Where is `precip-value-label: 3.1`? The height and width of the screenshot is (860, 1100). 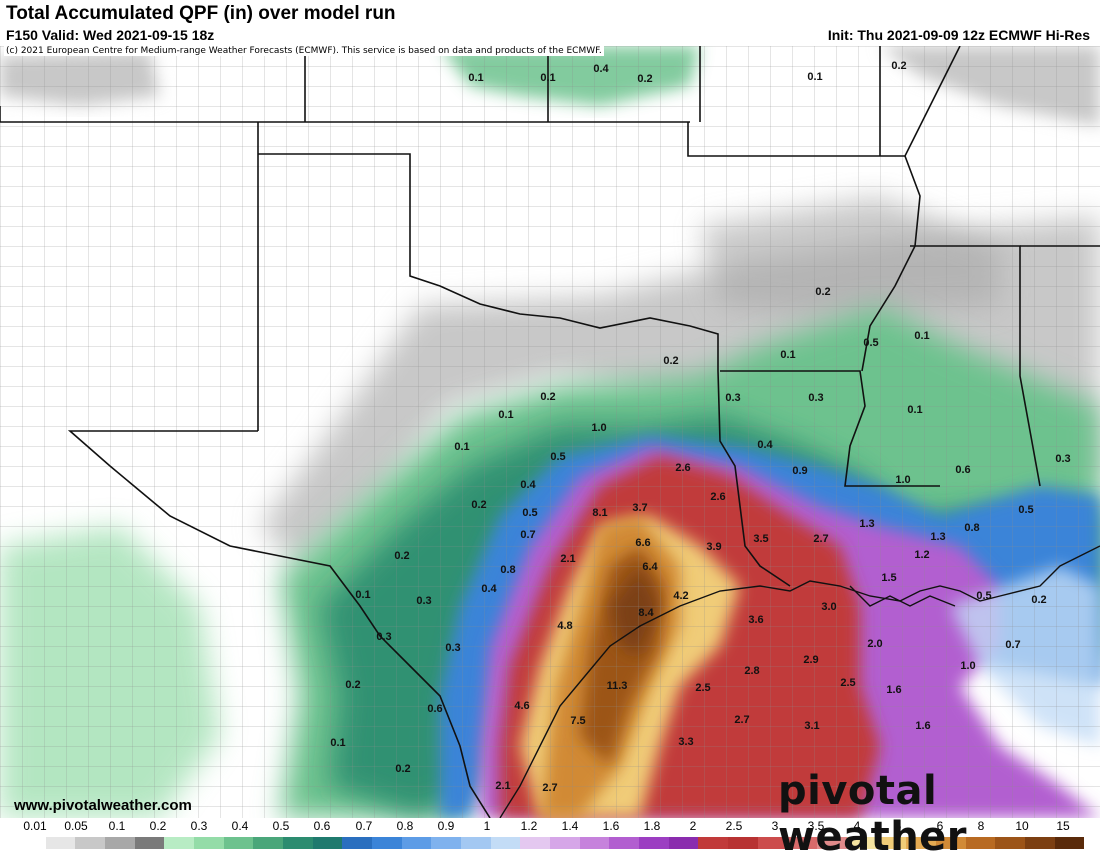
precip-value-label: 3.1 is located at coordinates (811, 726).